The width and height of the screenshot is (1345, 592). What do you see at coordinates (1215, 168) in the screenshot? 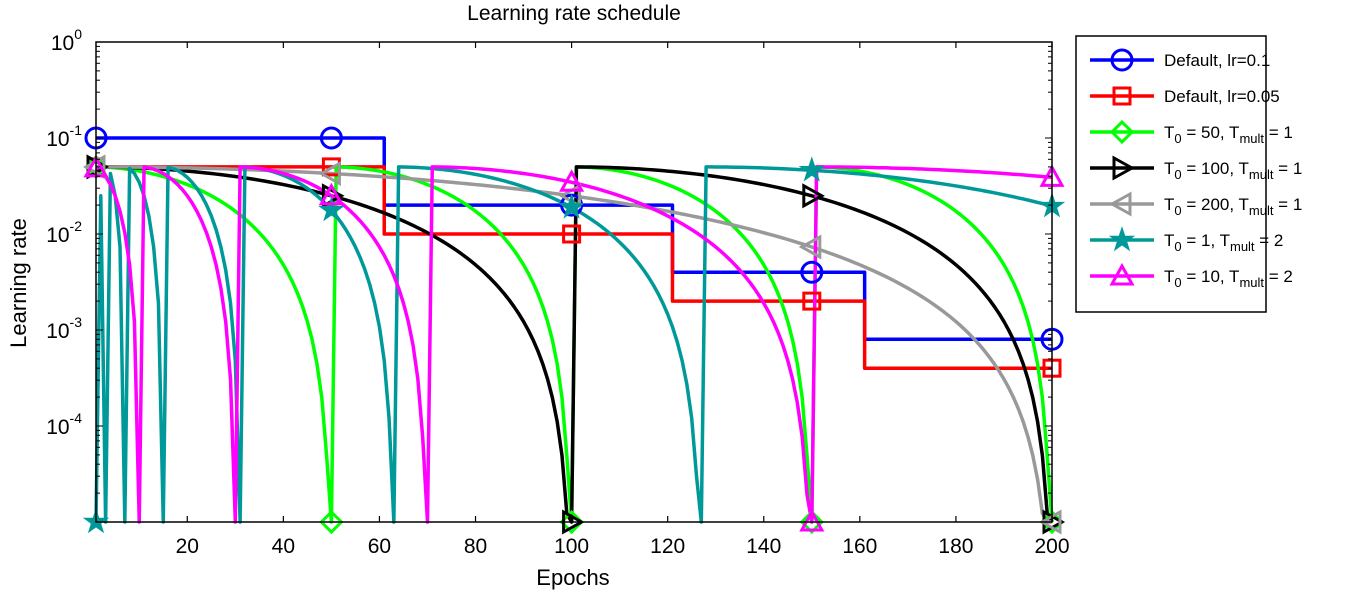
I see `legend-label-part: = 100, T` at bounding box center [1215, 168].